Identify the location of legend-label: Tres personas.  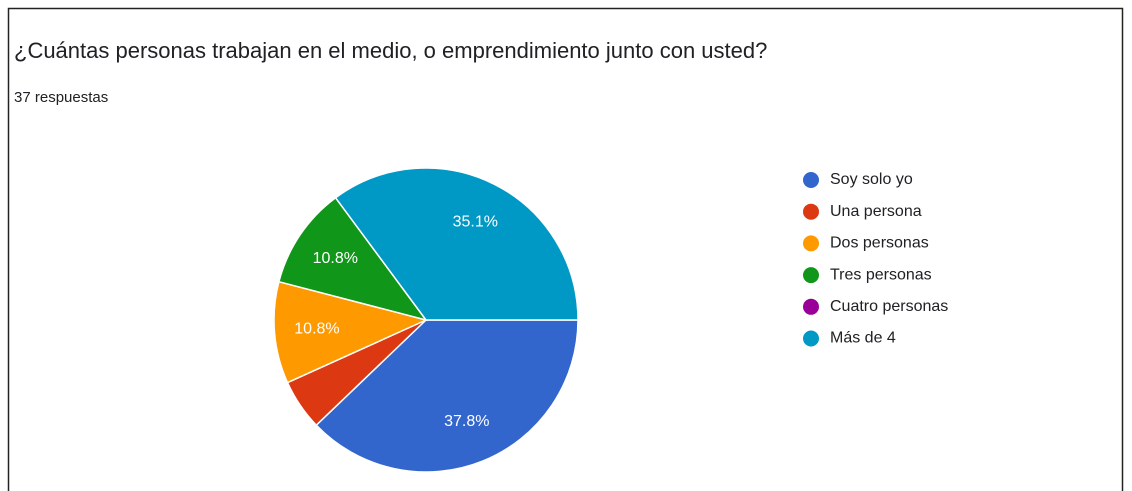
(881, 274).